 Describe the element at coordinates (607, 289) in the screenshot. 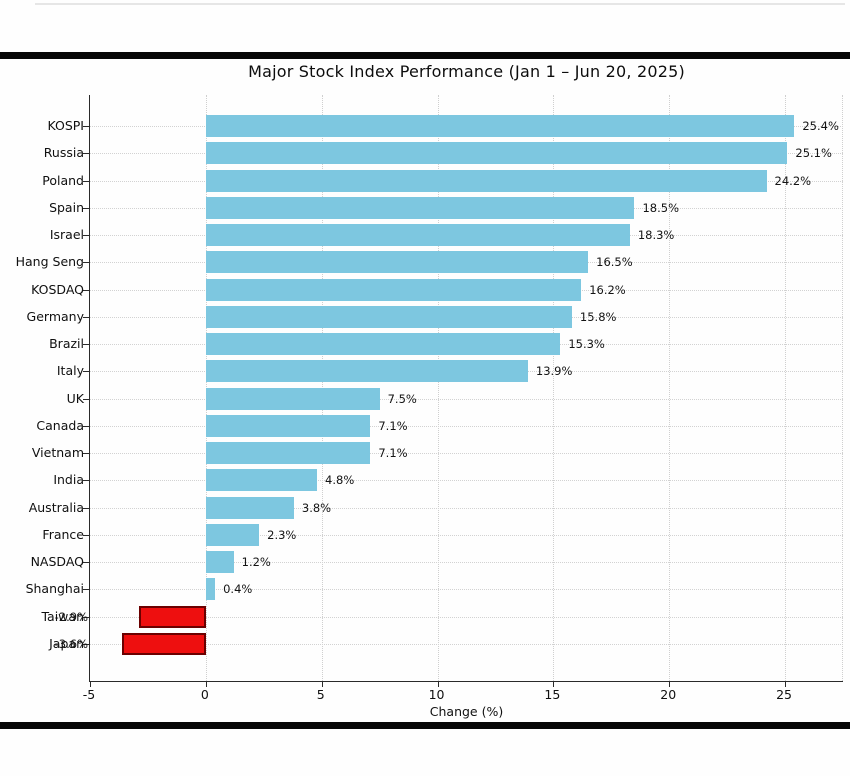

I see `bar-value-label: 16.2%` at that location.